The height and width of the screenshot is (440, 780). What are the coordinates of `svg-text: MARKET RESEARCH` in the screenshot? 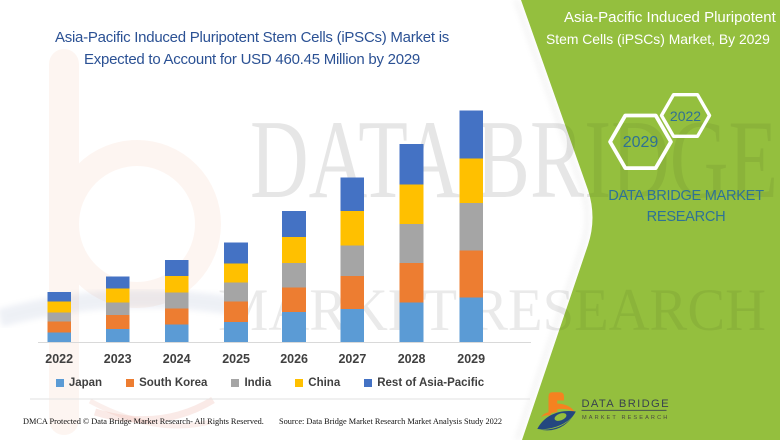 It's located at (625, 418).